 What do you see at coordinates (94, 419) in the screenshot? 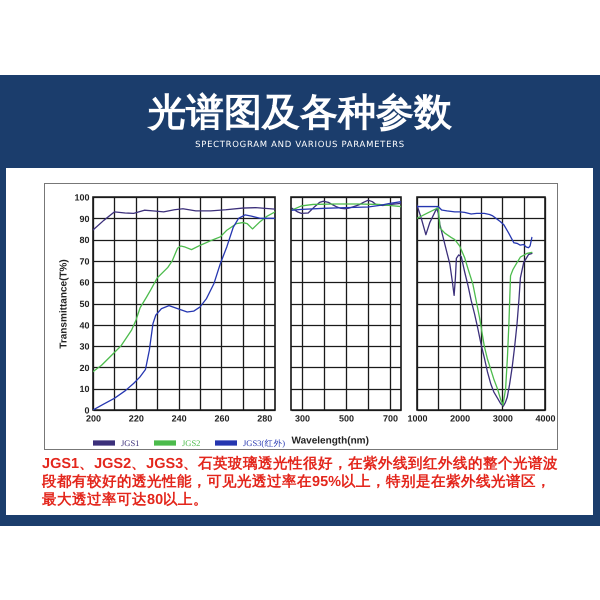
I see `x-tick-label: 200` at bounding box center [94, 419].